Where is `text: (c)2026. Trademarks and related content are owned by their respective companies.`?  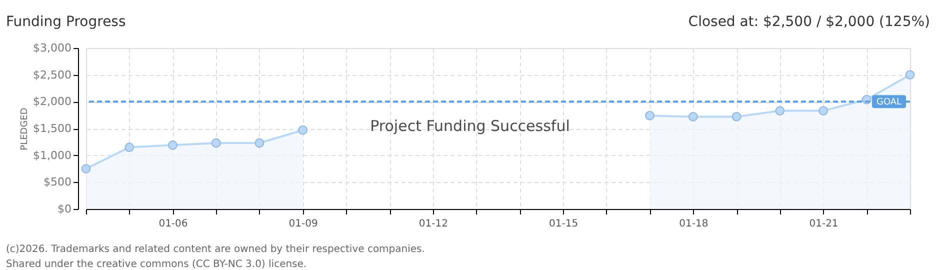
text: (c)2026. Trademarks and related content are owned by their respective companies. is located at coordinates (215, 249).